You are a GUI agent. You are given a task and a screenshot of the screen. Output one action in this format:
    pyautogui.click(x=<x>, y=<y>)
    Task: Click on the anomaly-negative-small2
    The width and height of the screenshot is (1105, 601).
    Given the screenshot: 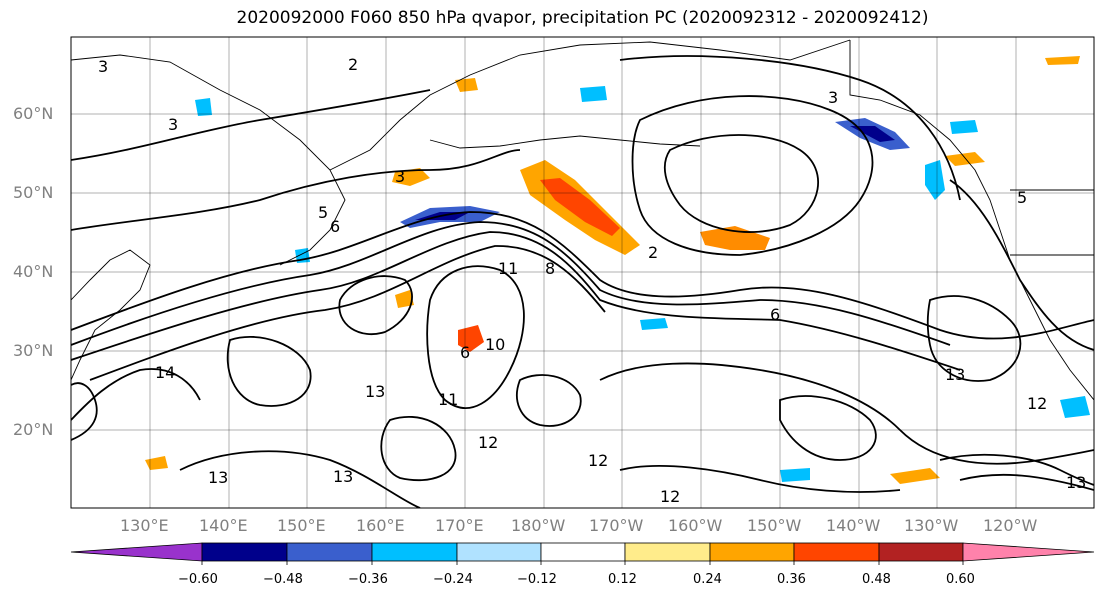 What is the action you would take?
    pyautogui.click(x=795, y=475)
    